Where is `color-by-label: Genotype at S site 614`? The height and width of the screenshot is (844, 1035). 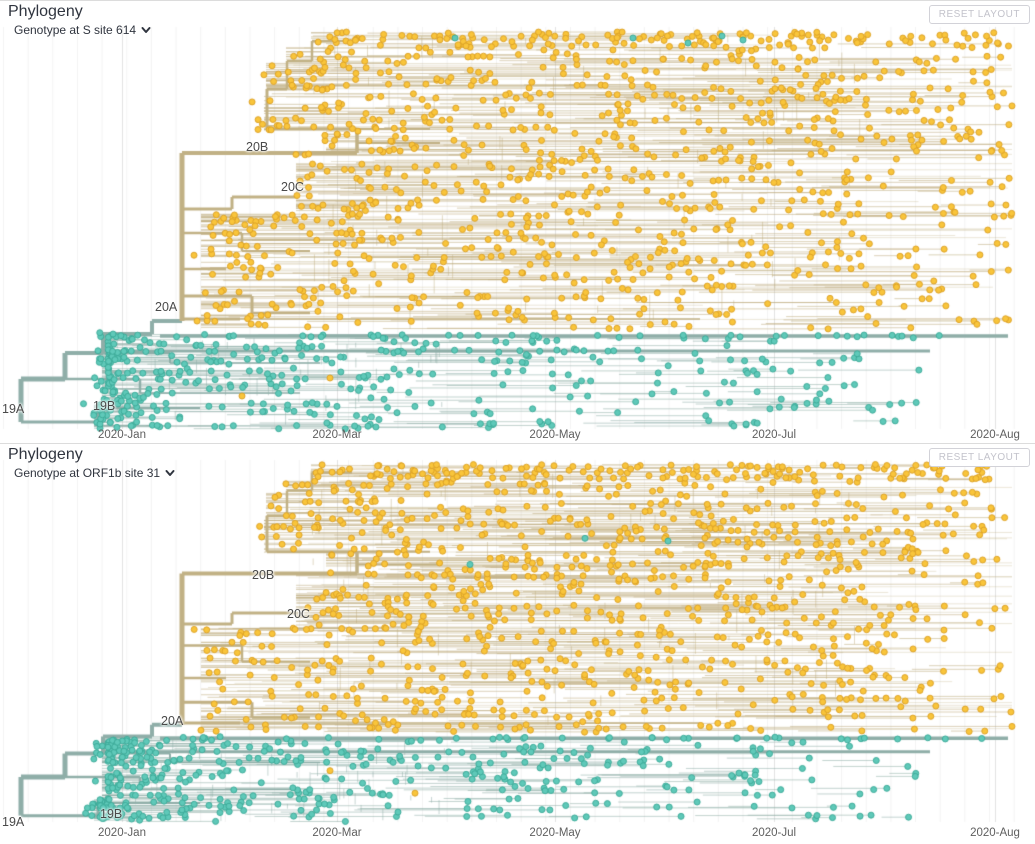
color-by-label: Genotype at S site 614 is located at coordinates (75, 30).